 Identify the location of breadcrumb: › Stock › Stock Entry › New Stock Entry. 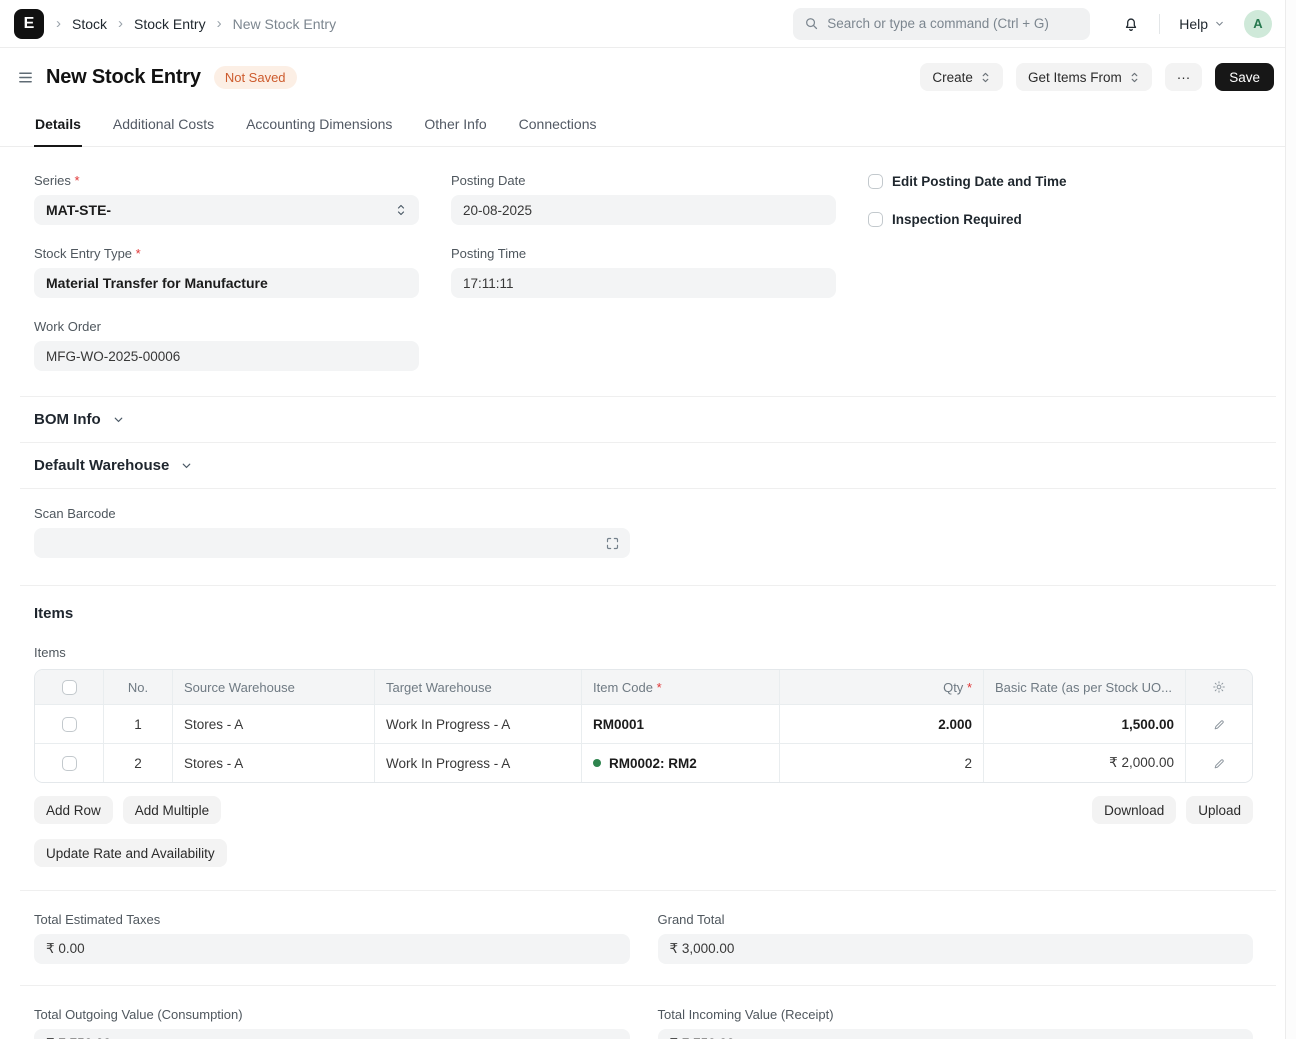
(196, 23).